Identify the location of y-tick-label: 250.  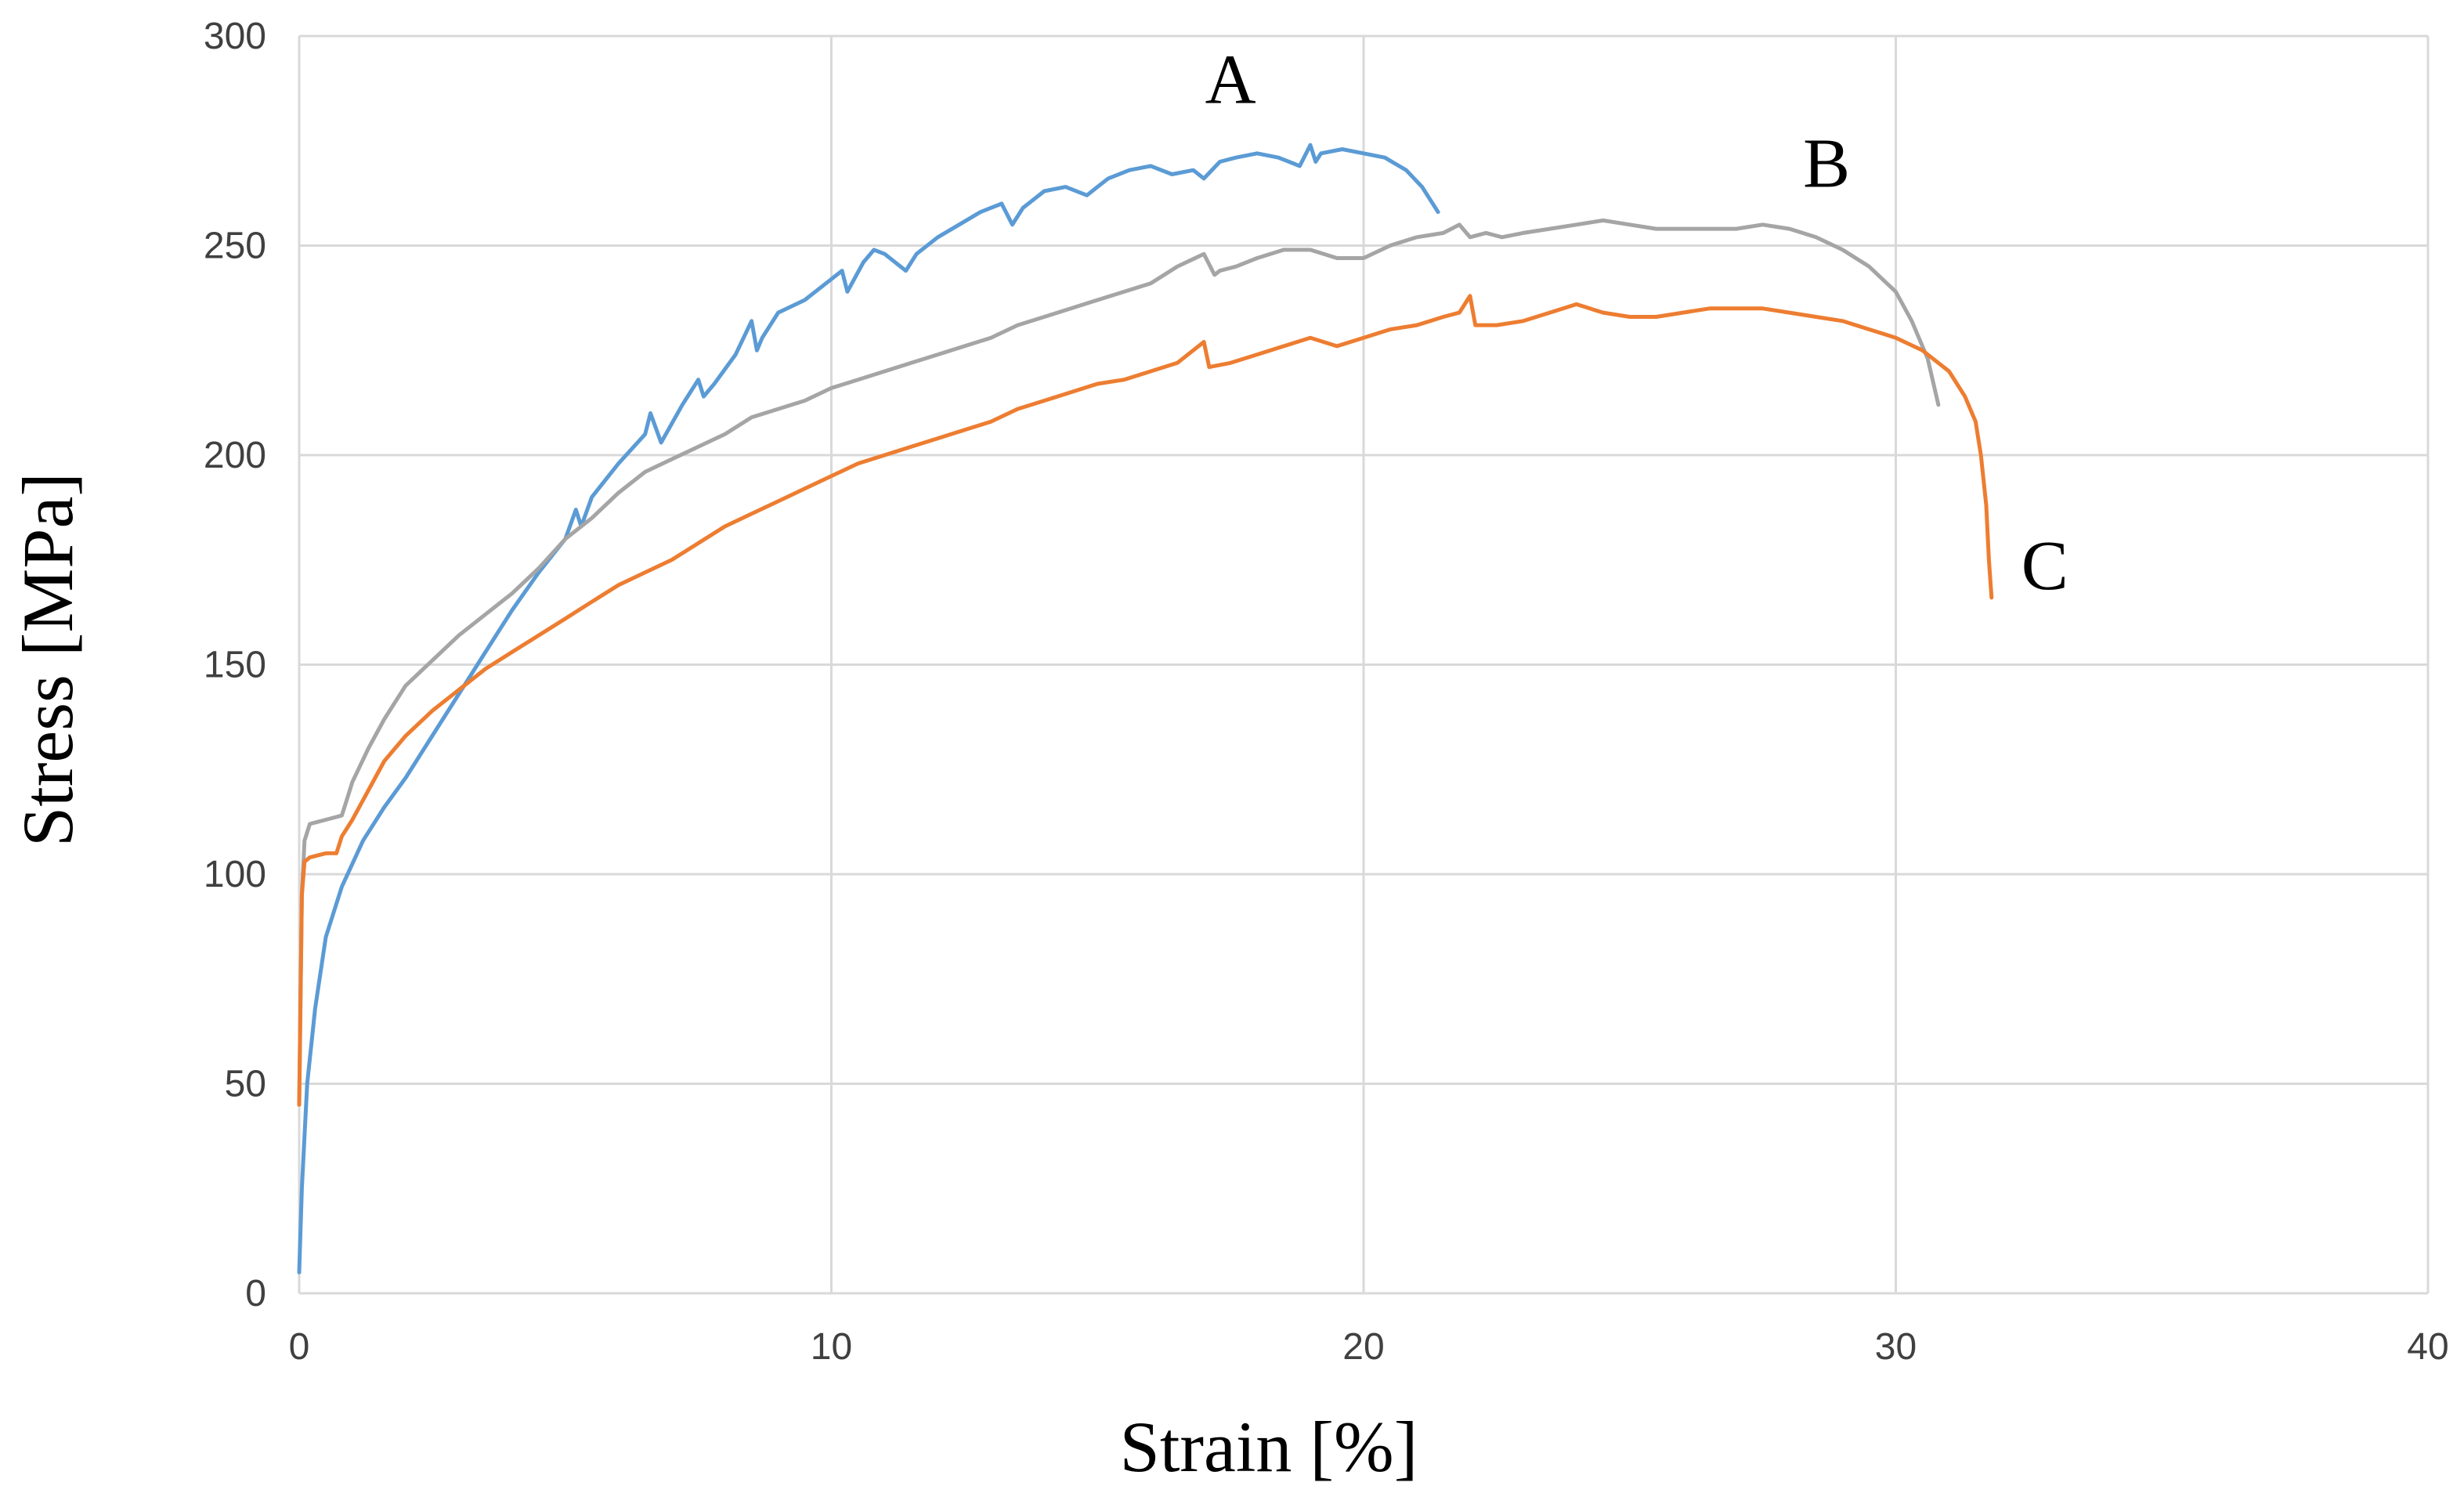
(235, 246).